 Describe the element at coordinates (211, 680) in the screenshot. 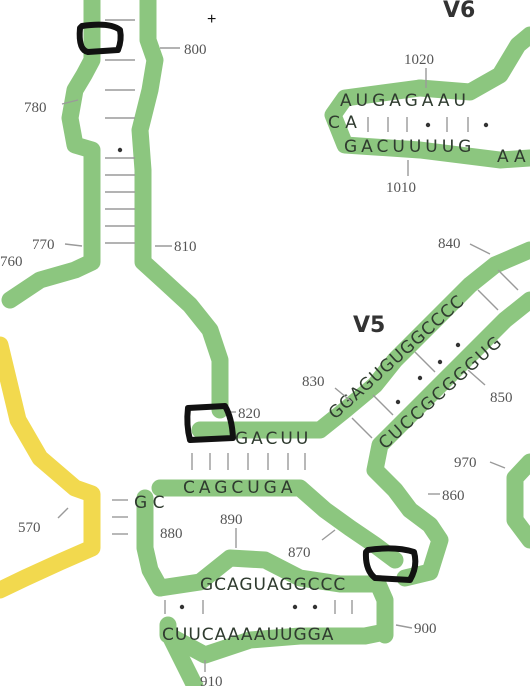

I see `label-910: 910` at that location.